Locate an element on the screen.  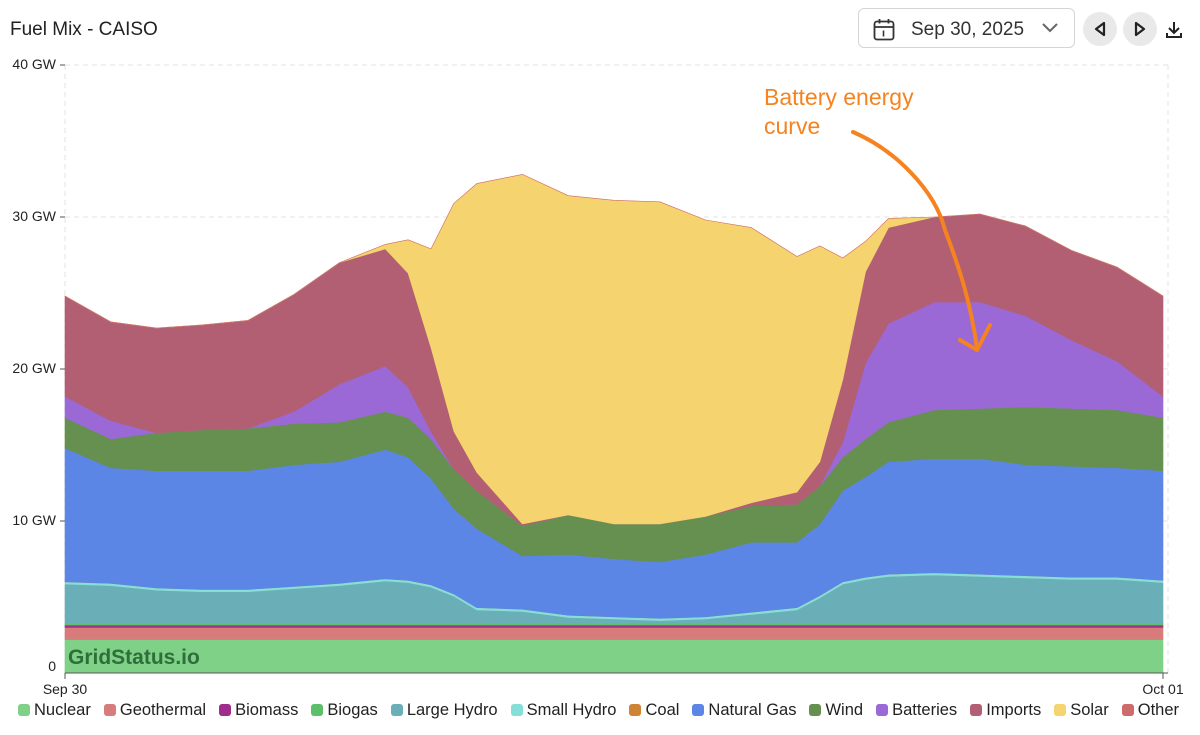
date-label: Sep 30, 2025 is located at coordinates (968, 29).